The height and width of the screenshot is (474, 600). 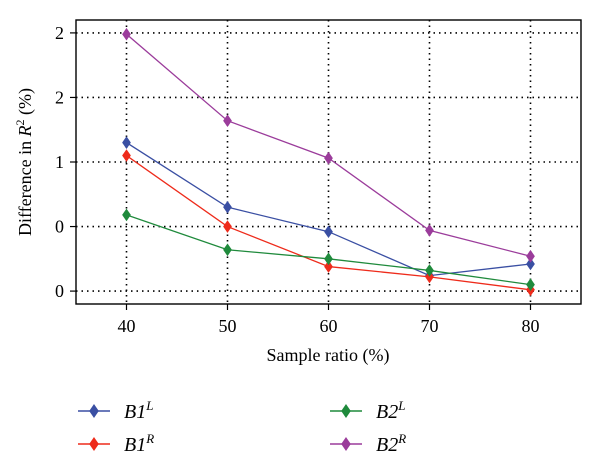 I want to click on y-tick-label: 1, so click(x=59, y=162).